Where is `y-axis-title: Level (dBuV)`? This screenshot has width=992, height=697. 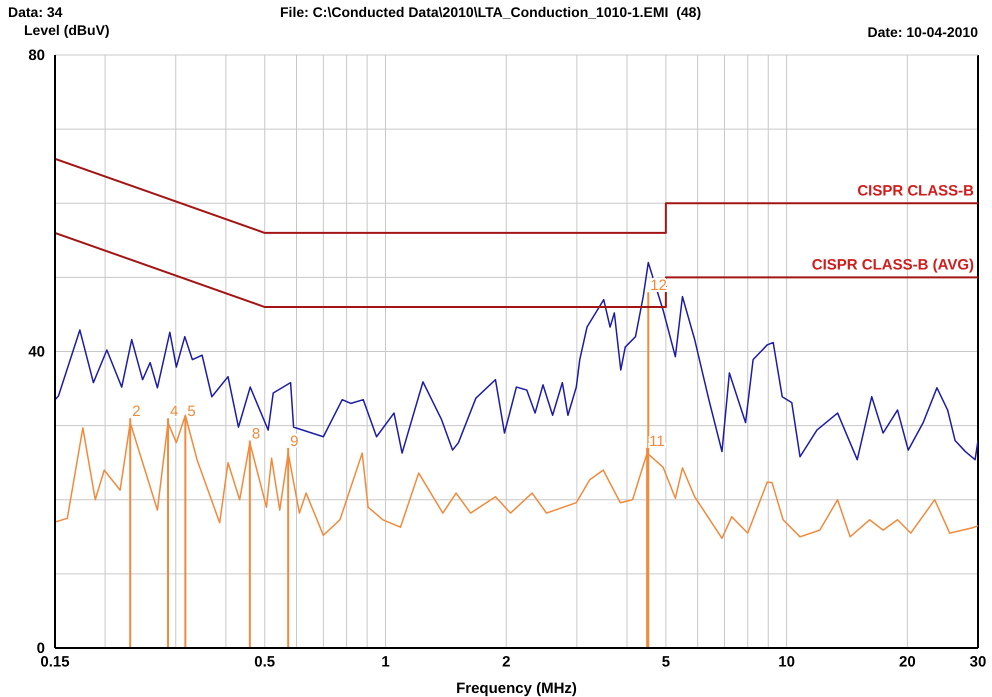 y-axis-title: Level (dBuV) is located at coordinates (67, 30).